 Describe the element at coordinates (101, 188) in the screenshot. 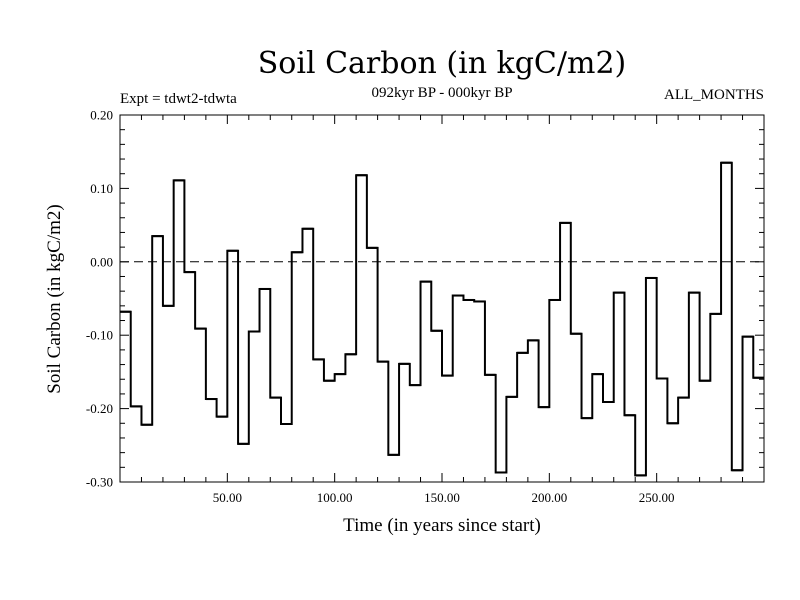

I see `y-tick-label: 0.10` at that location.